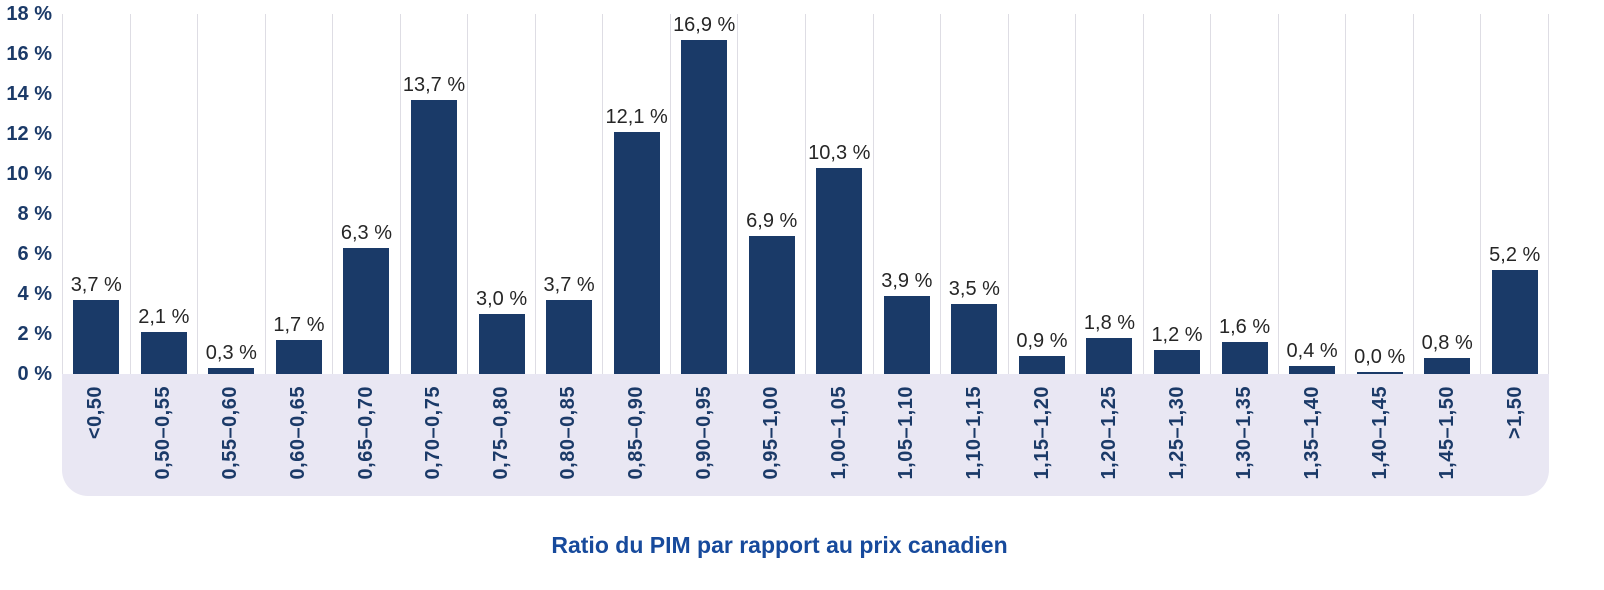  I want to click on category-cell: 0,70–0,75, so click(434, 435).